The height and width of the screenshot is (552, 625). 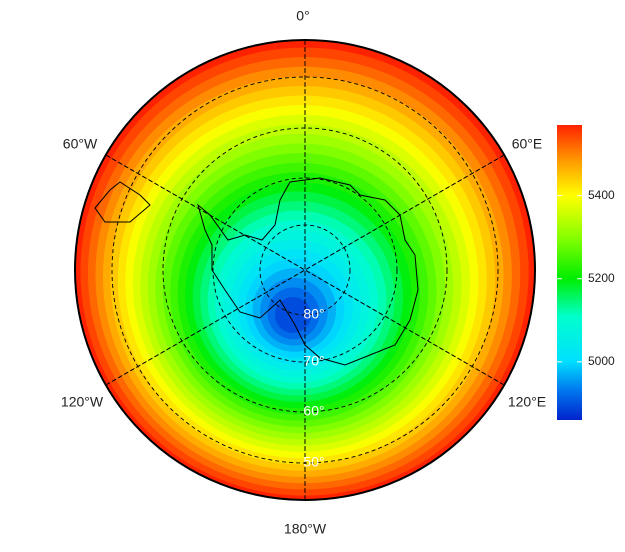 I want to click on colorbar-ticks: 5000 5200 5400, so click(x=586, y=278).